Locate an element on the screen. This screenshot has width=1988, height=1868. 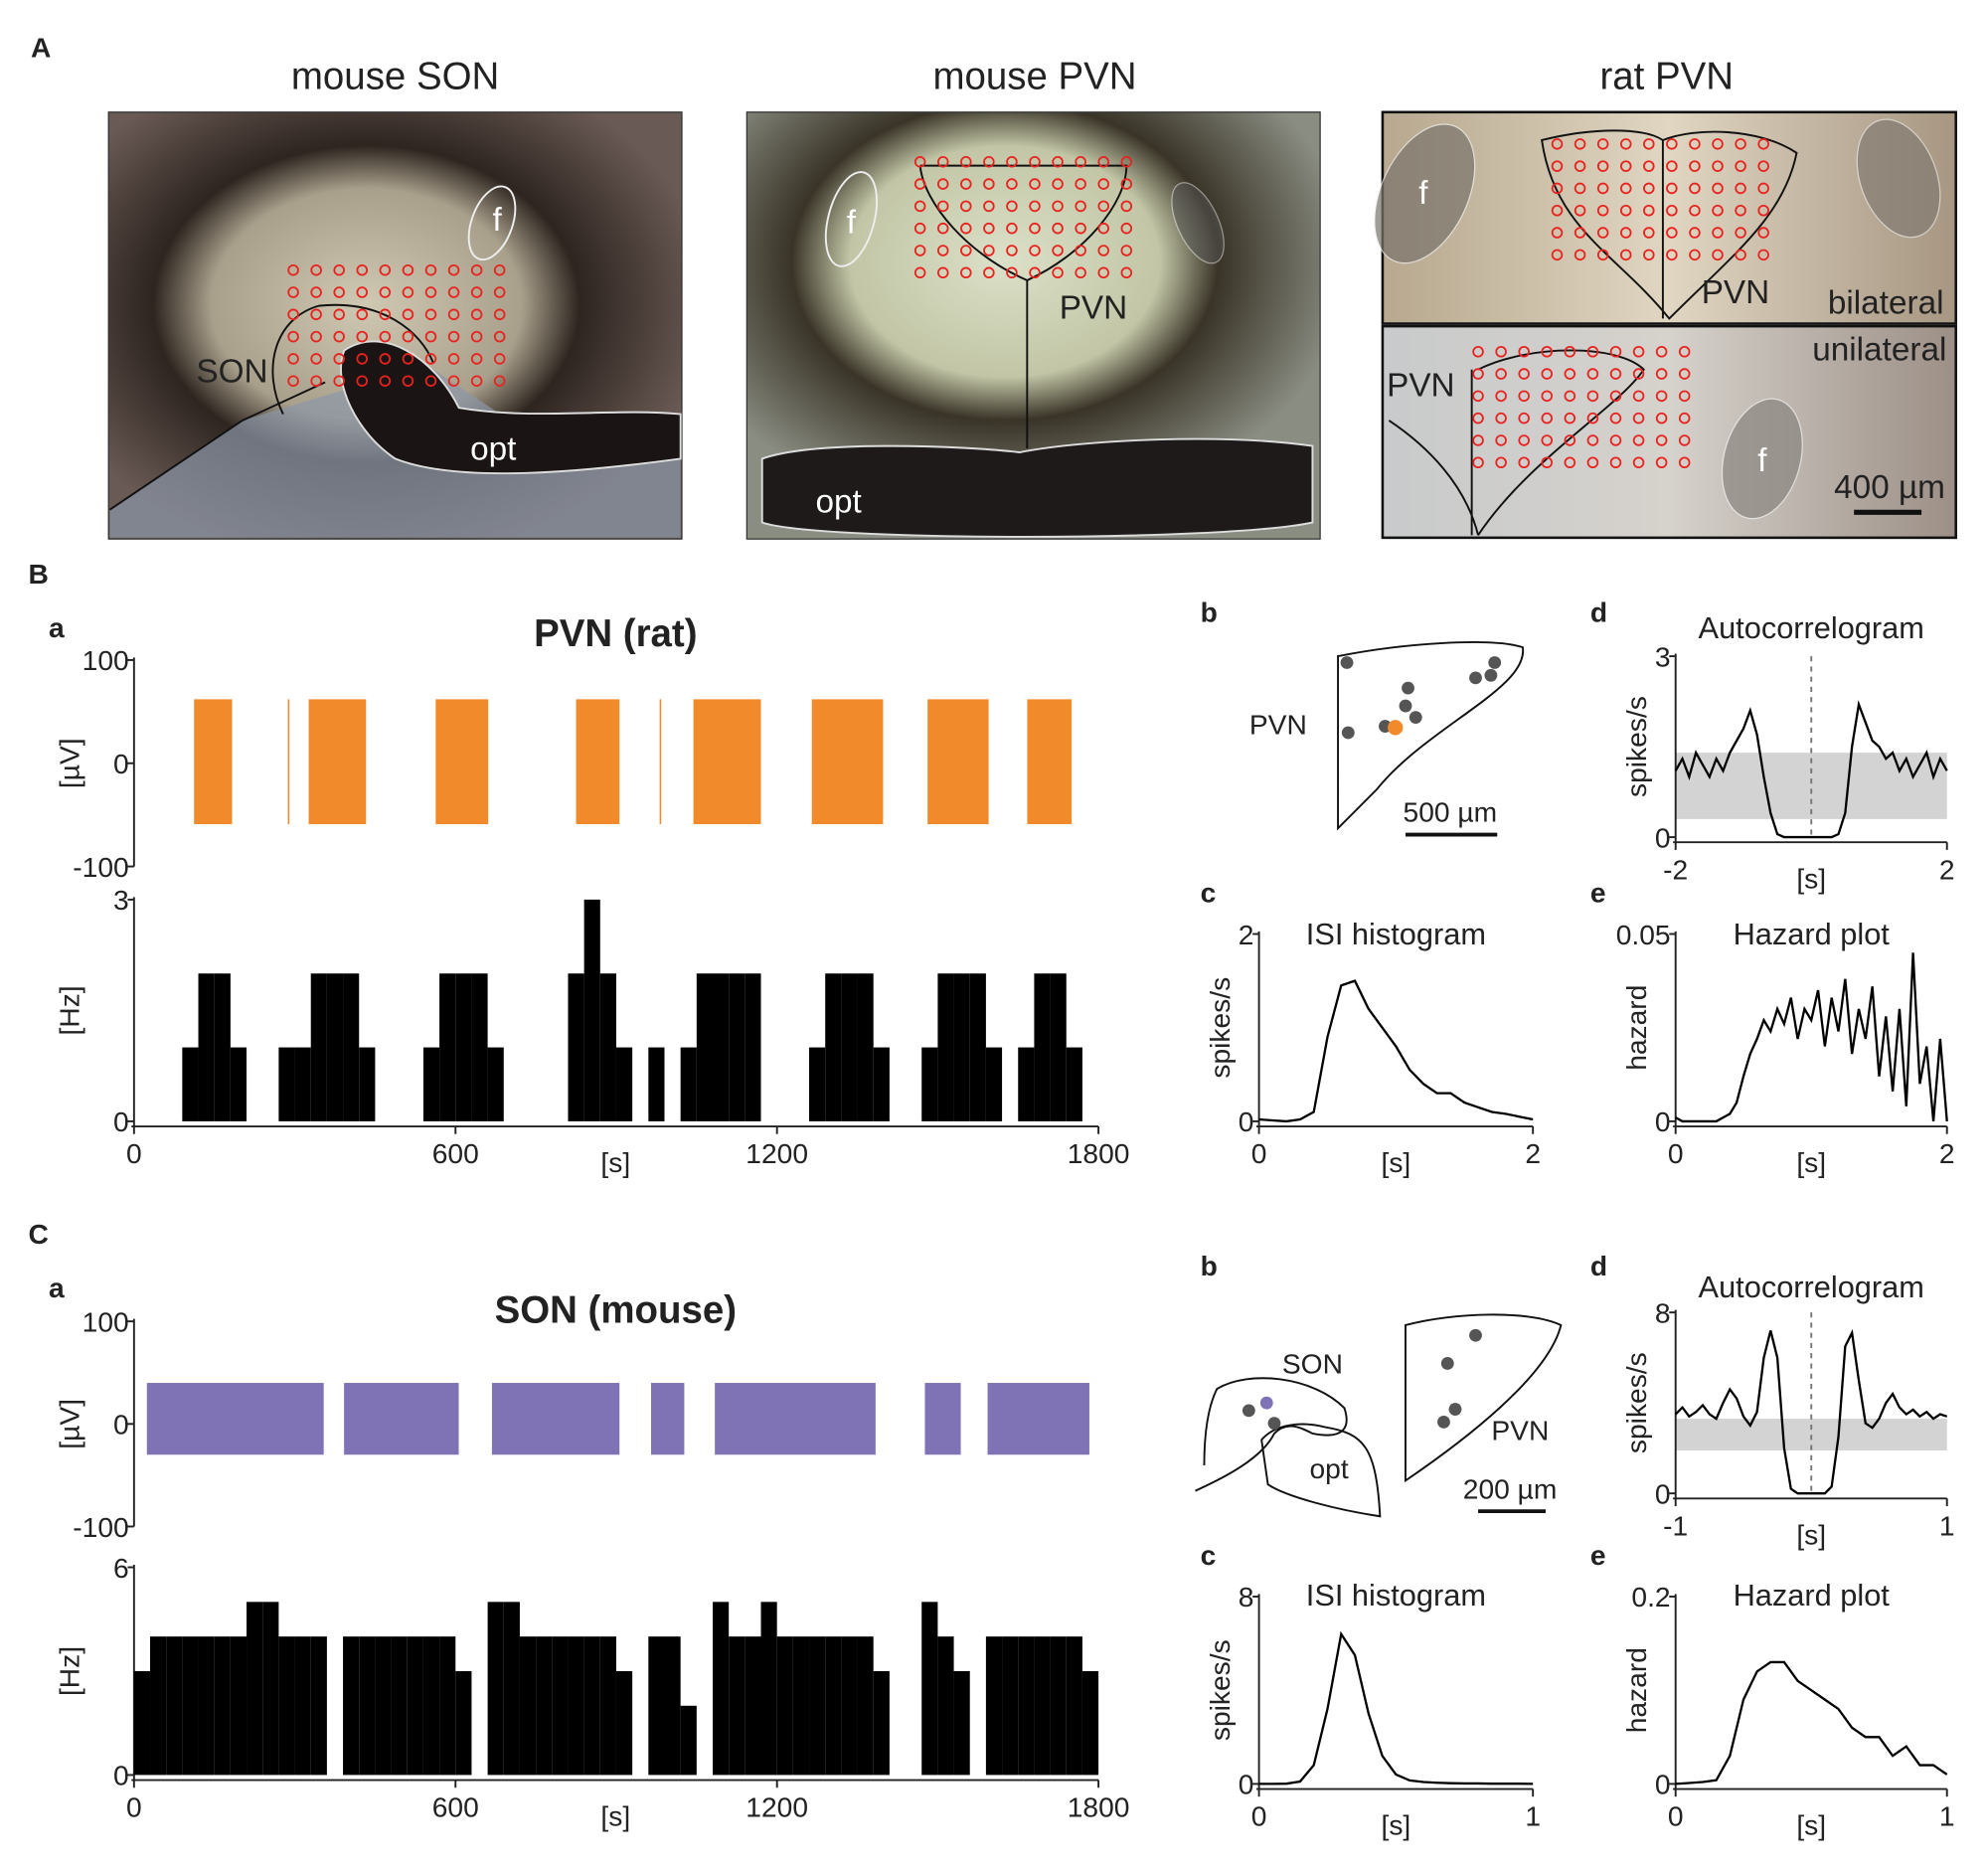
schematic-label: 200 µm is located at coordinates (1510, 1488).